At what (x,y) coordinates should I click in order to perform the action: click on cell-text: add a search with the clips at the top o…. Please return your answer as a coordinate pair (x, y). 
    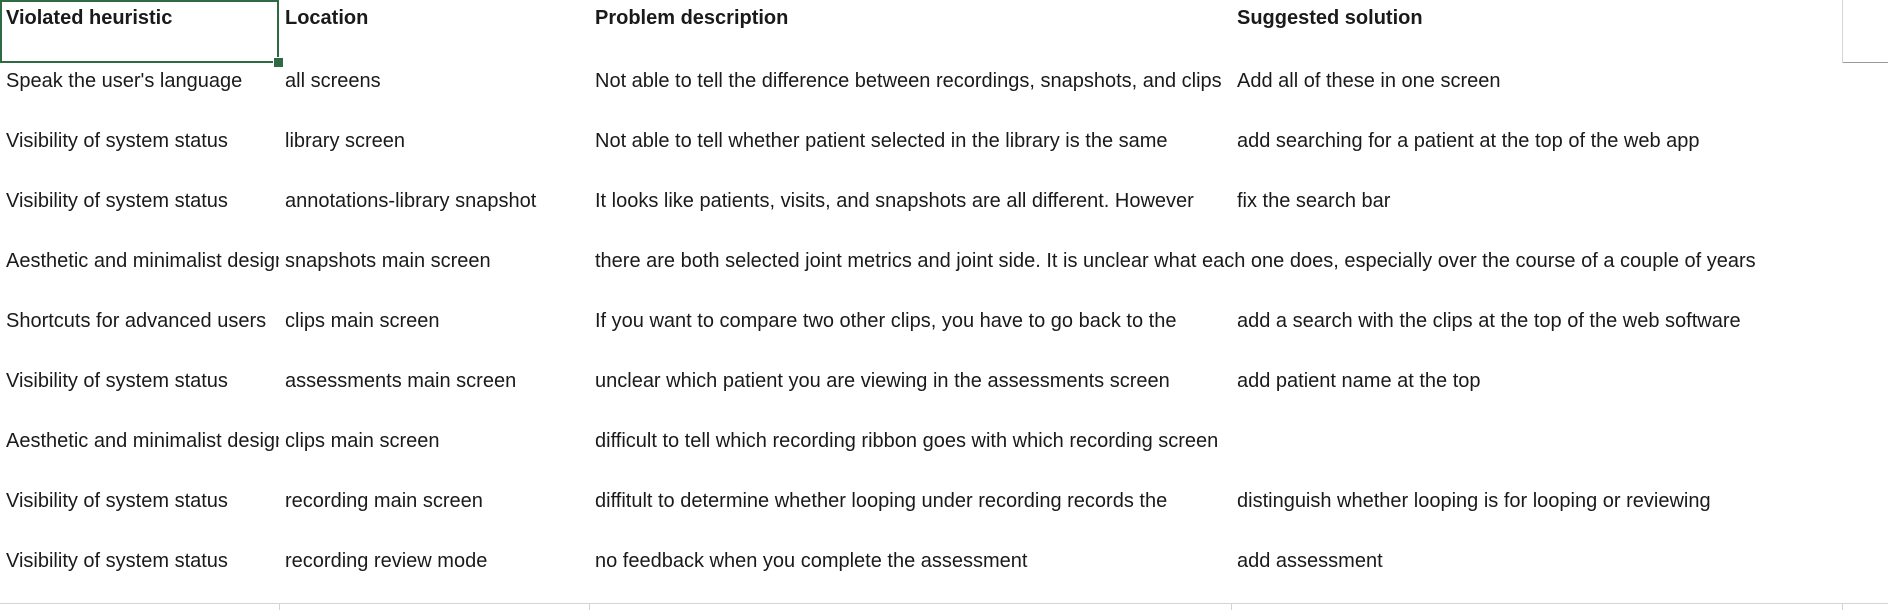
    Looking at the image, I should click on (1489, 321).